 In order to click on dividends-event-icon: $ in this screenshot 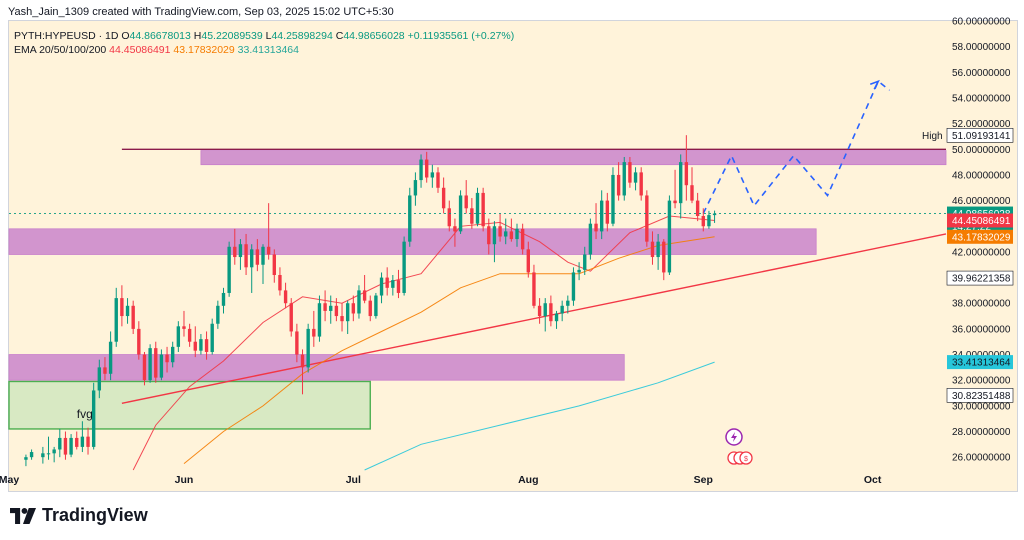, I will do `click(740, 458)`.